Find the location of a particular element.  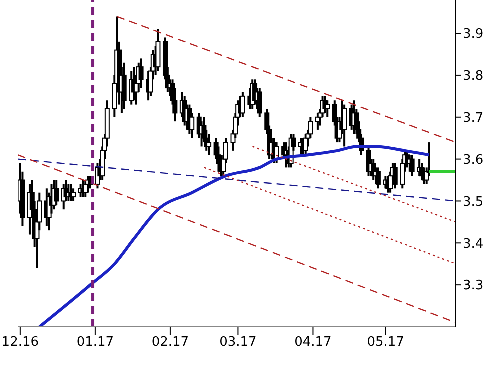

y-tick-label: 3.7 is located at coordinates (473, 118).